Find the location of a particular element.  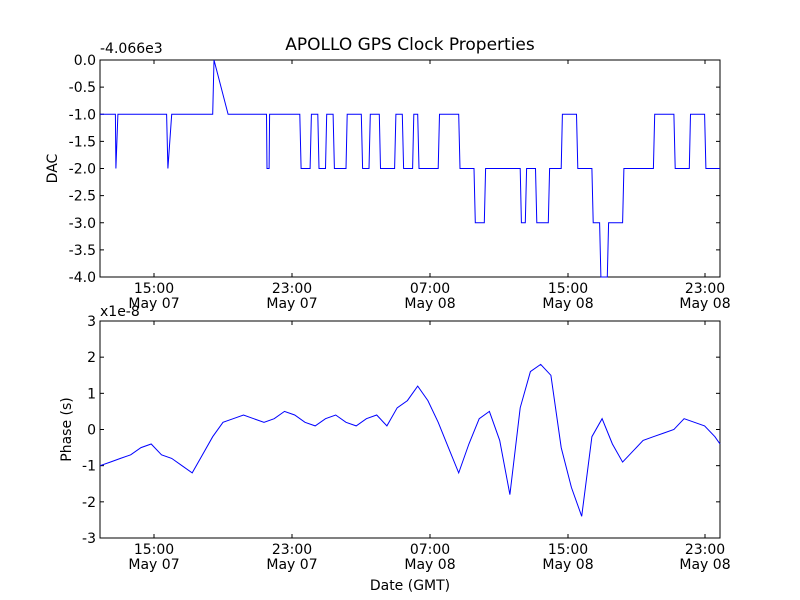

phase-y-tick-label: 2 is located at coordinates (91, 358).